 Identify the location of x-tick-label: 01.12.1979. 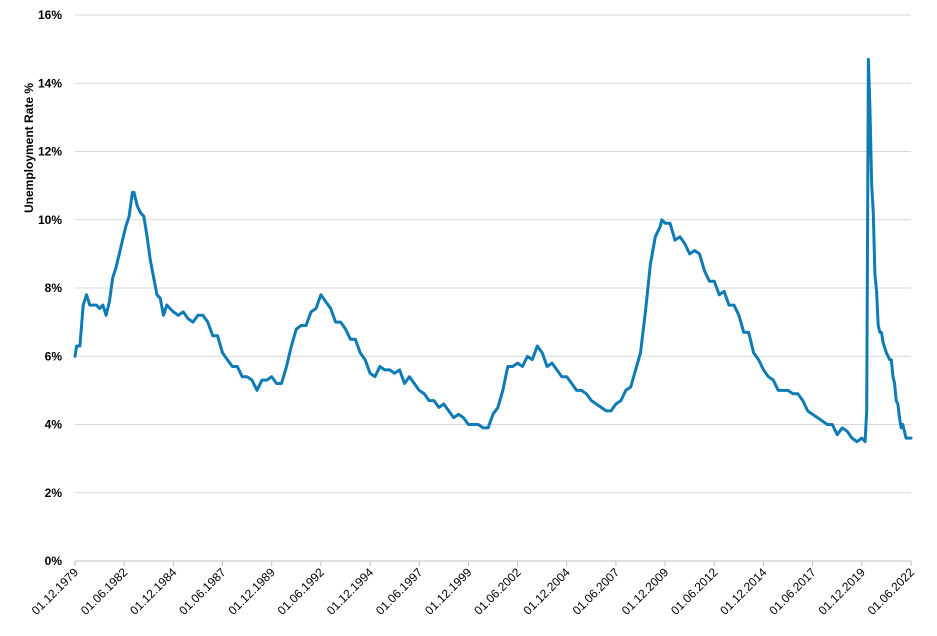
(55, 591).